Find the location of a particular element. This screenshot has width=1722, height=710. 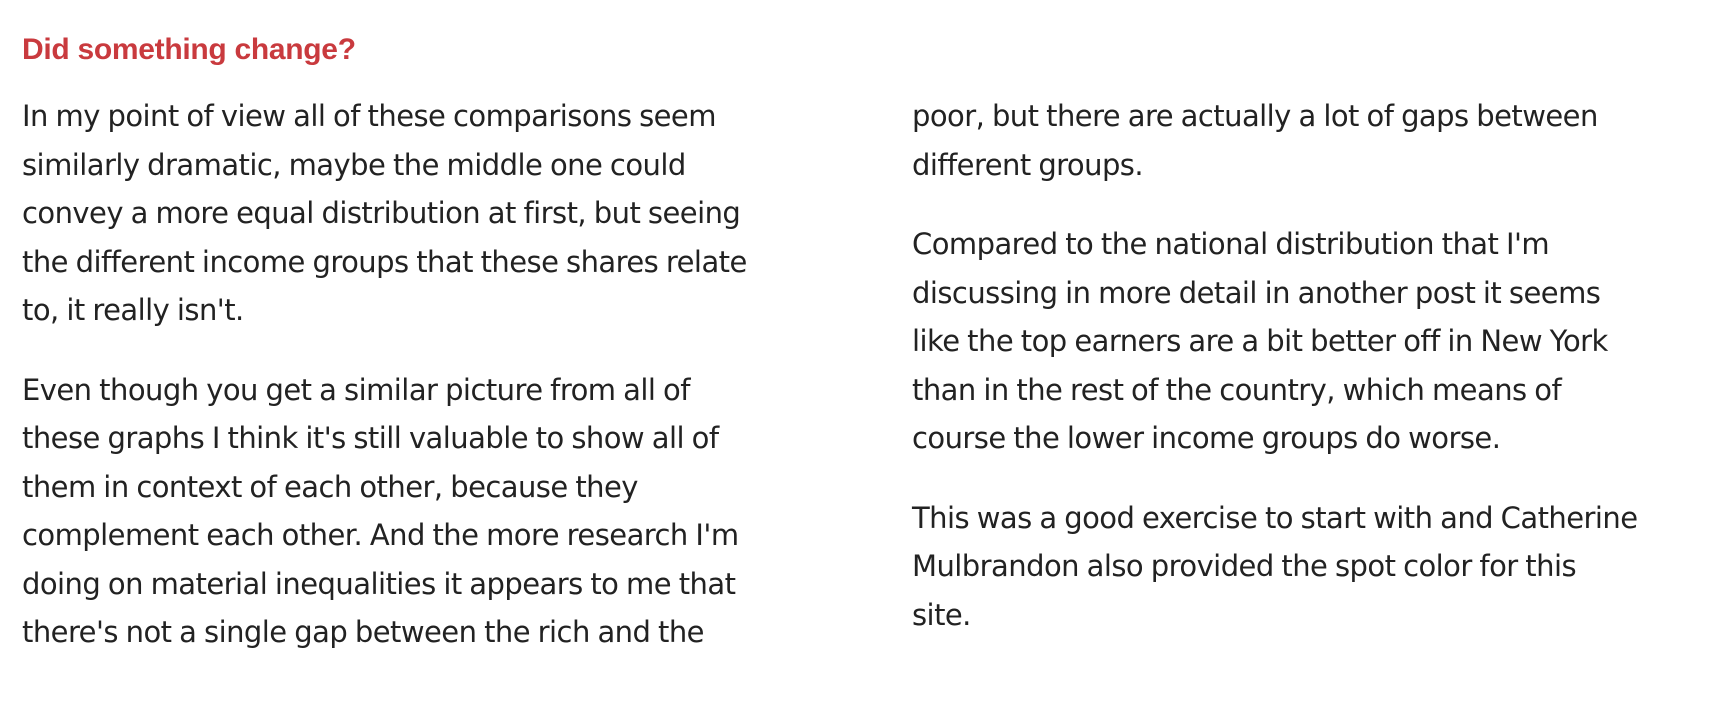

text-line: different groups. is located at coordinates (1028, 164).